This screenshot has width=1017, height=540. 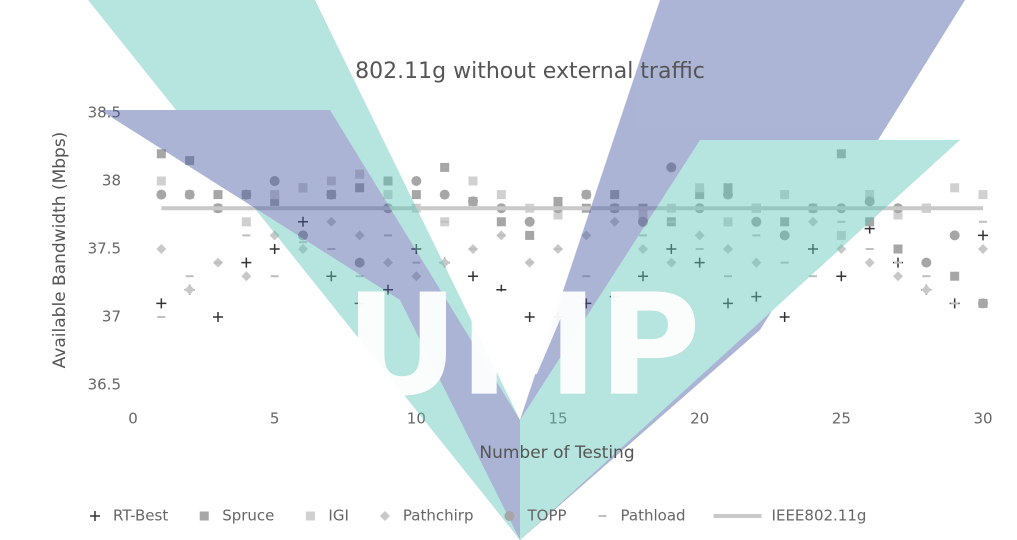 I want to click on y-tick-label: 36.5, so click(x=104, y=385).